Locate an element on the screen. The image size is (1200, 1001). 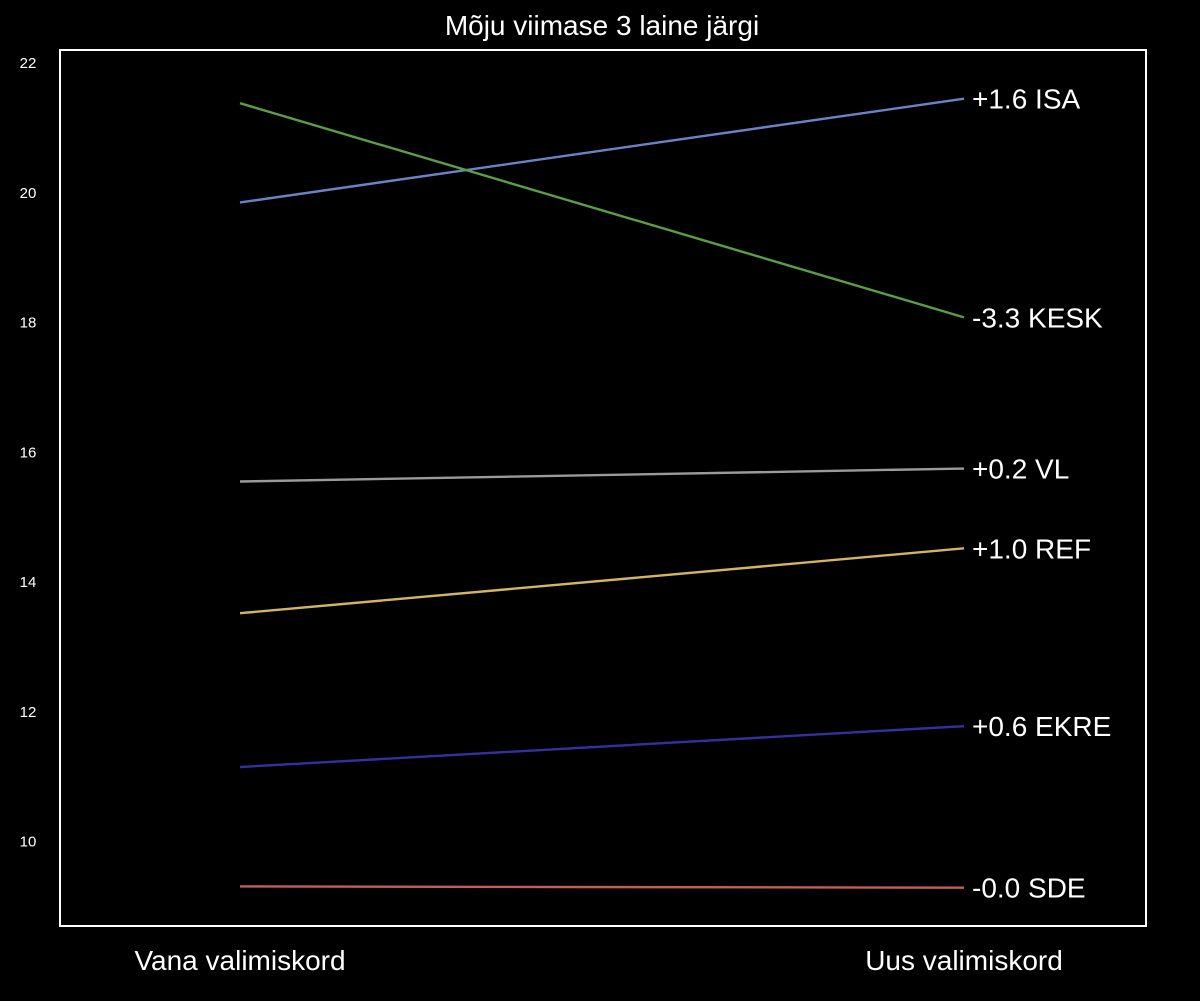
x-category-label: Vana valimiskord is located at coordinates (239, 960).